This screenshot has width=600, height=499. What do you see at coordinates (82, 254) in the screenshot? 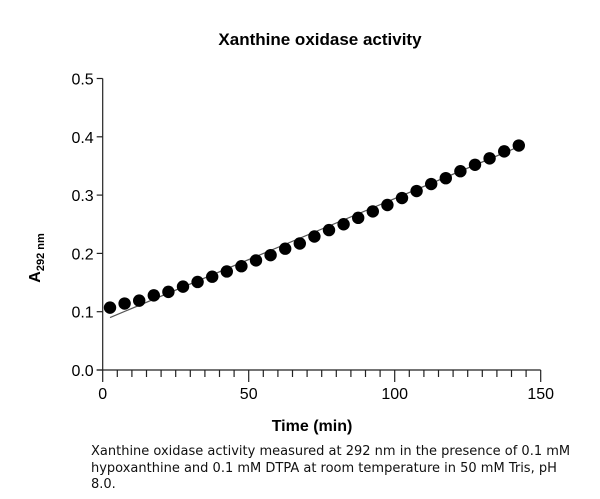
I see `y-tick-label: 0.2` at bounding box center [82, 254].